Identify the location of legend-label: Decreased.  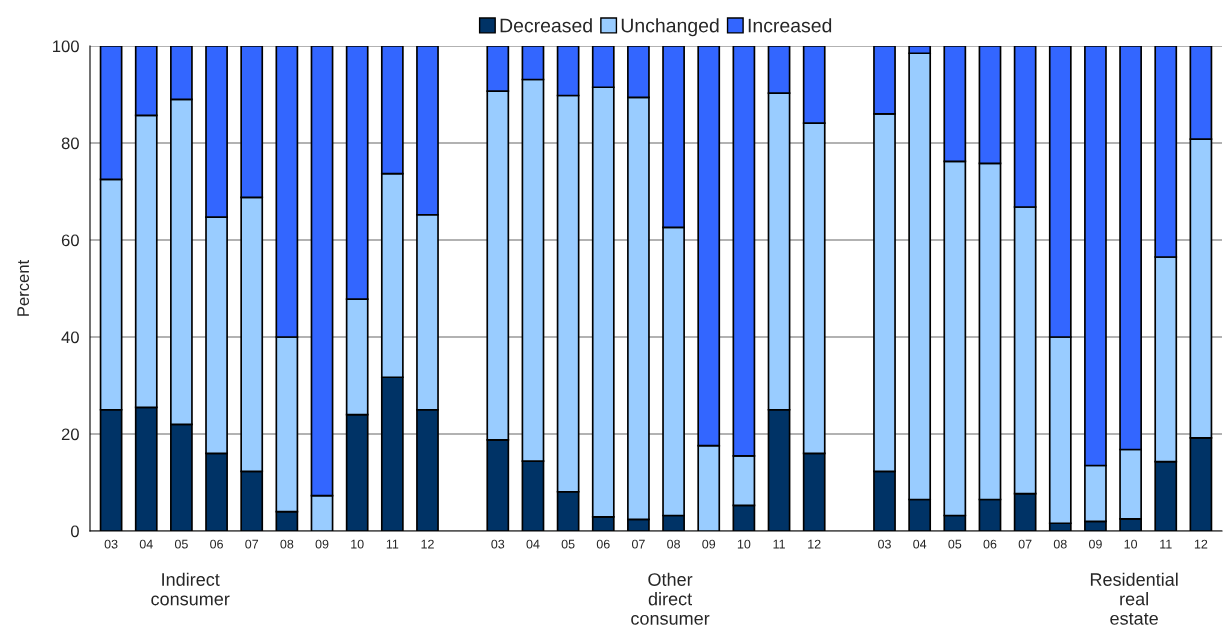
(546, 25).